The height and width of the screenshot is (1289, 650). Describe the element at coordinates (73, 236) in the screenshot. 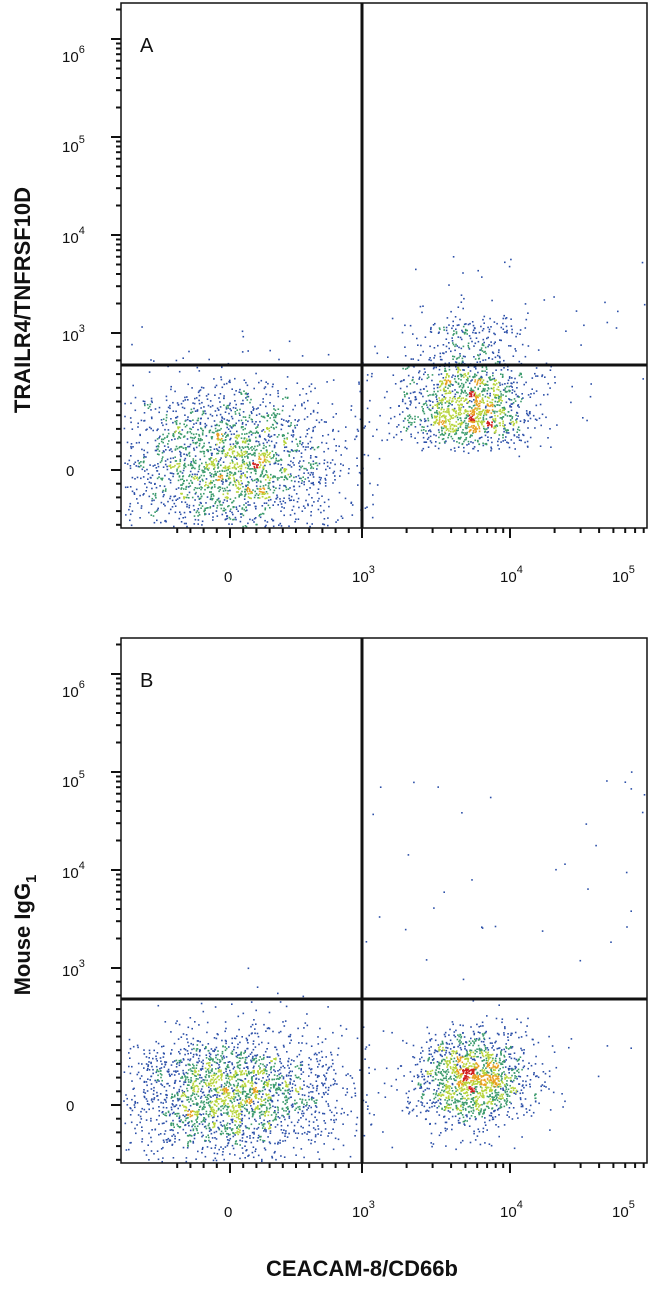

I see `panel-a-y-tick-label: 104` at that location.